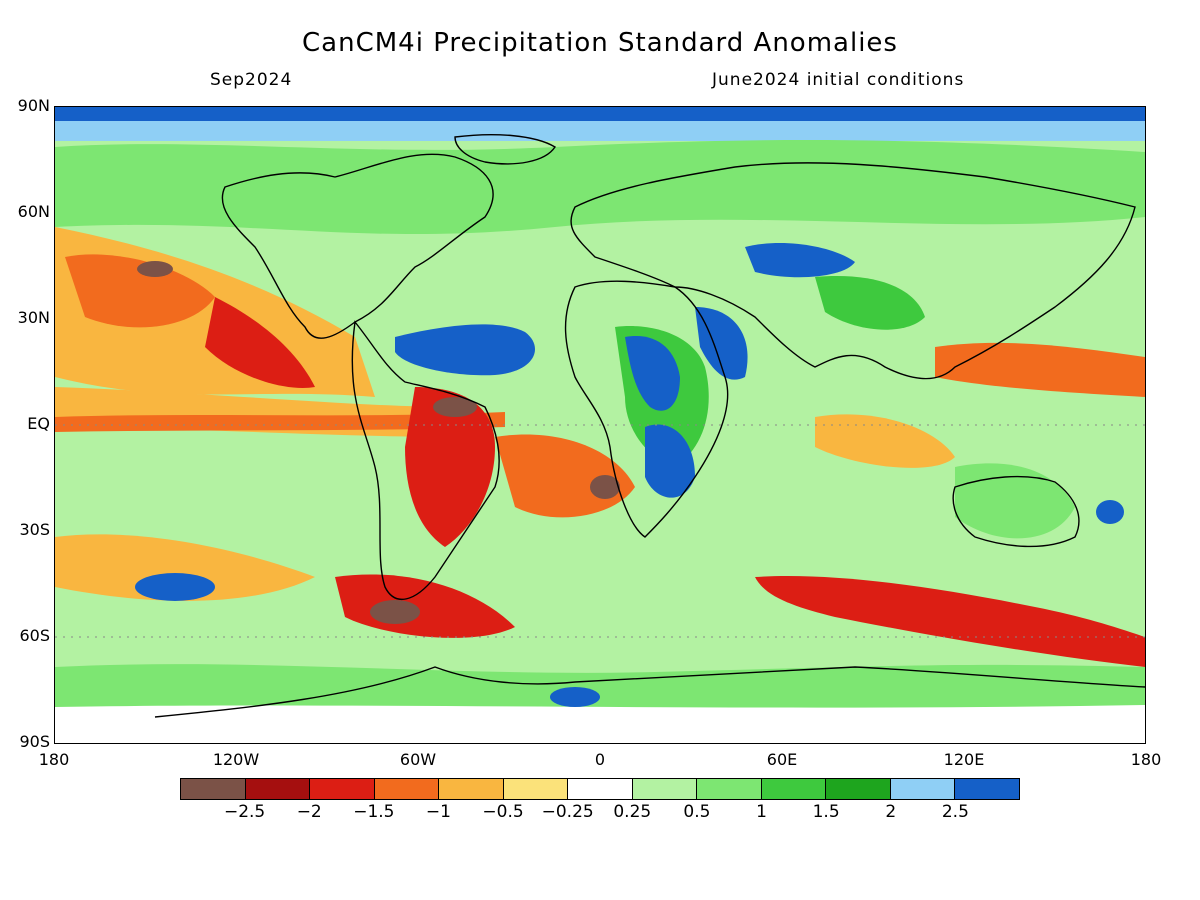 Image resolution: width=1200 pixels, height=900 pixels. Describe the element at coordinates (140, 291) in the screenshot. I see `ne-pacific-dry-core` at that location.